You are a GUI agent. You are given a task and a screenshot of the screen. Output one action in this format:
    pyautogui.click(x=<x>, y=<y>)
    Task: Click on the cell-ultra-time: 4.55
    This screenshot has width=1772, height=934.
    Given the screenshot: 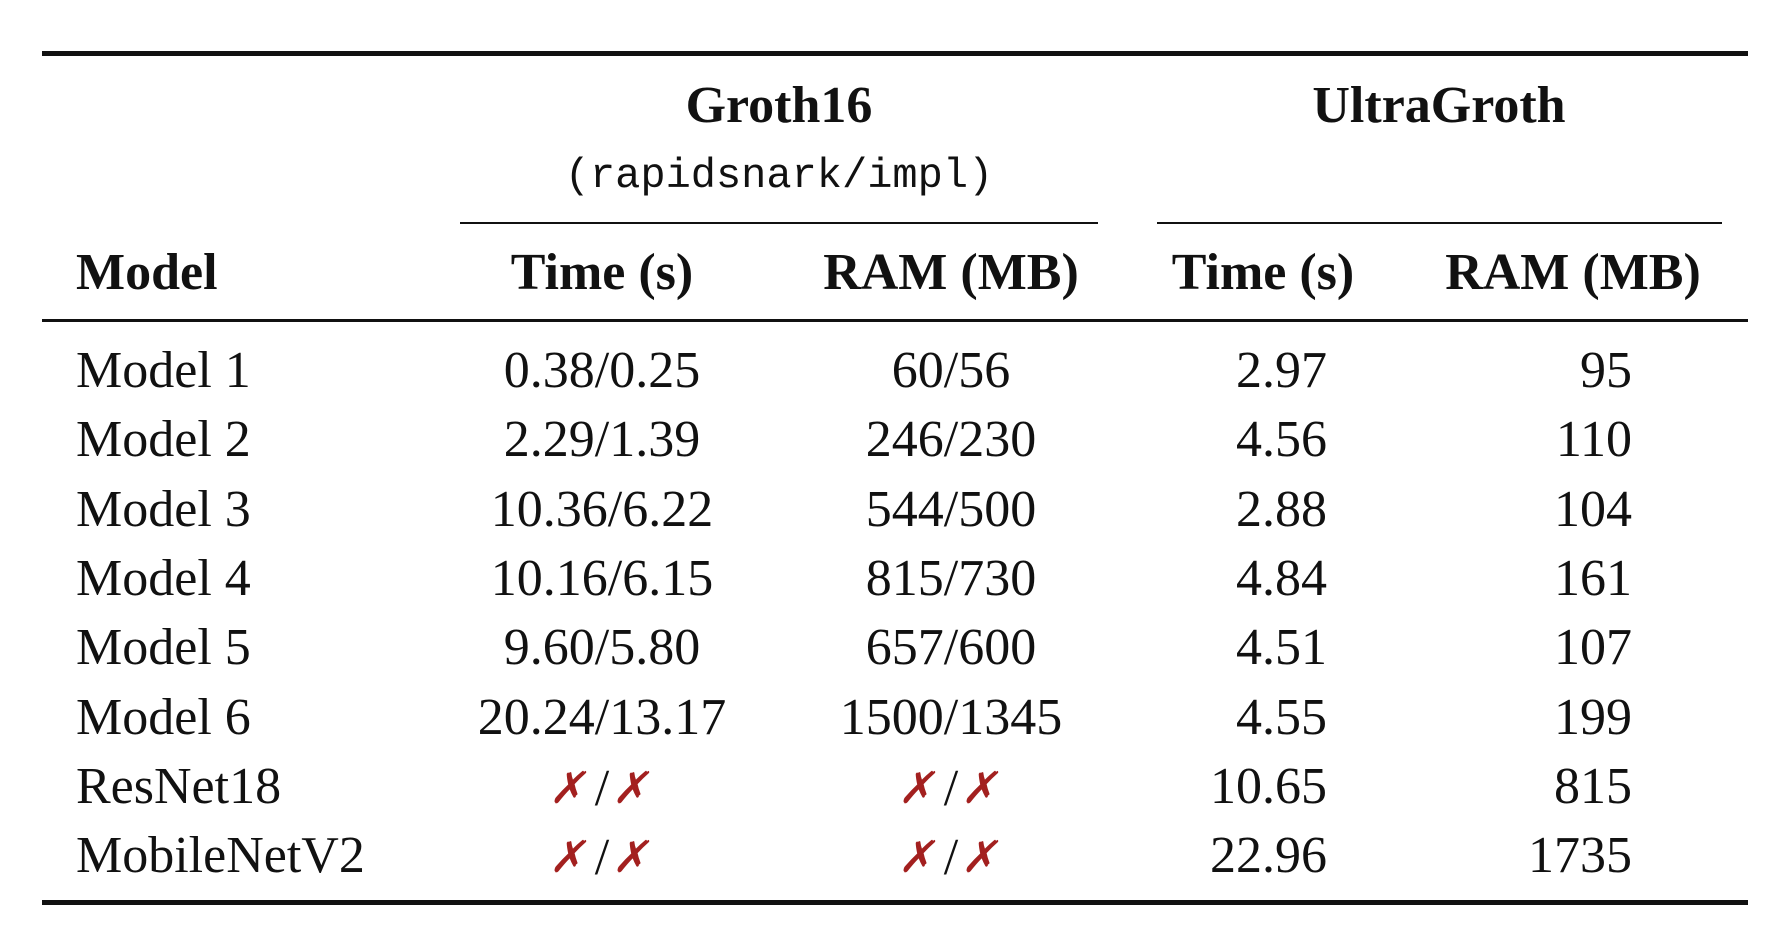 What is the action you would take?
    pyautogui.click(x=1281, y=717)
    